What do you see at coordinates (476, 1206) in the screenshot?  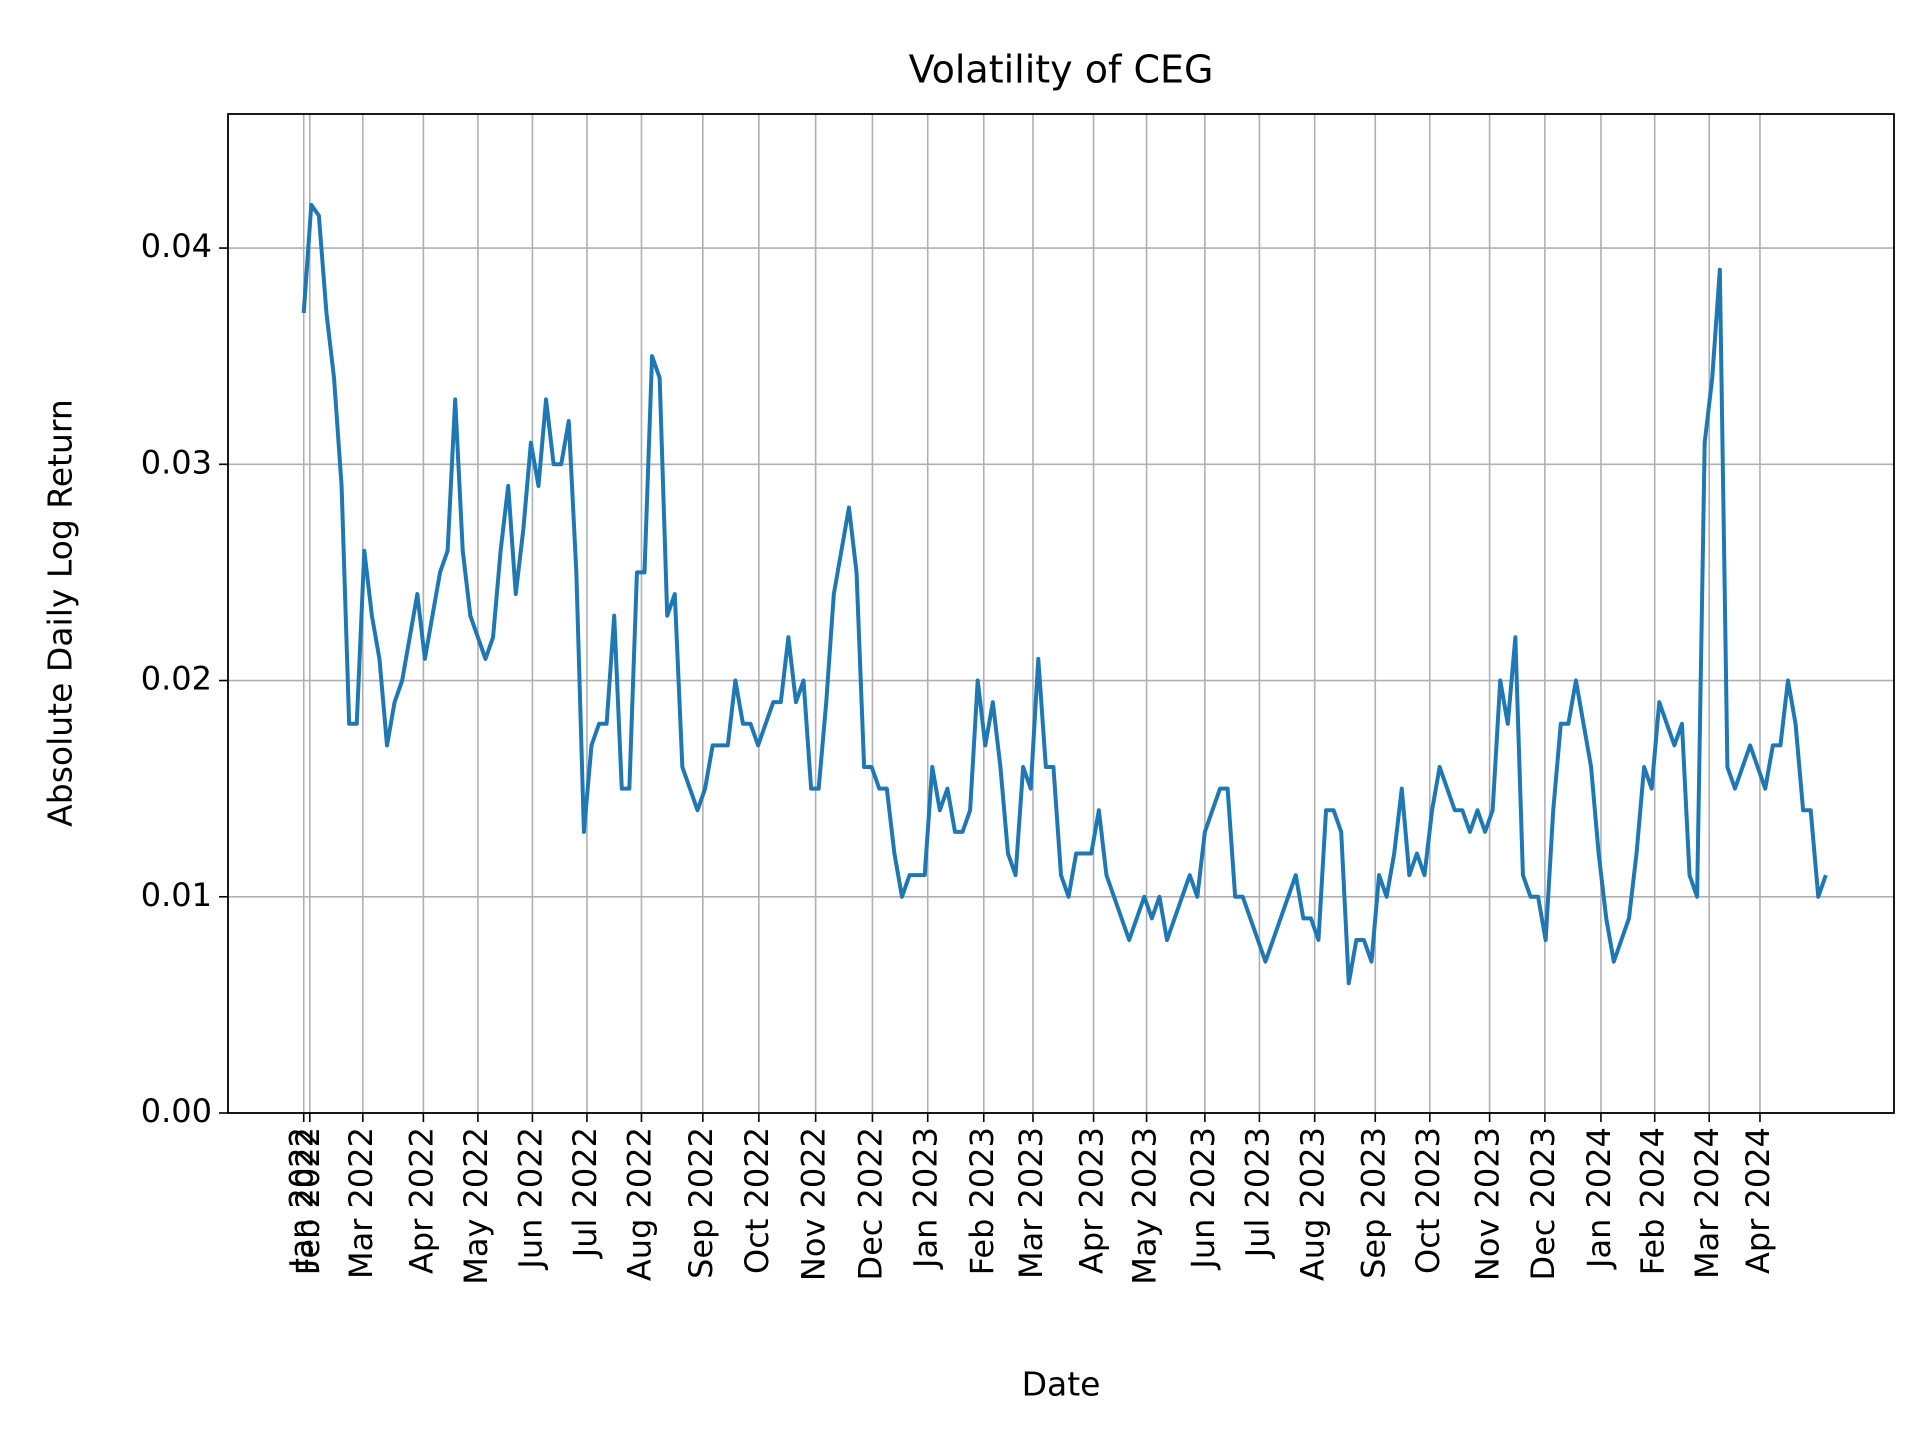 I see `x-tick-label: May 2022` at bounding box center [476, 1206].